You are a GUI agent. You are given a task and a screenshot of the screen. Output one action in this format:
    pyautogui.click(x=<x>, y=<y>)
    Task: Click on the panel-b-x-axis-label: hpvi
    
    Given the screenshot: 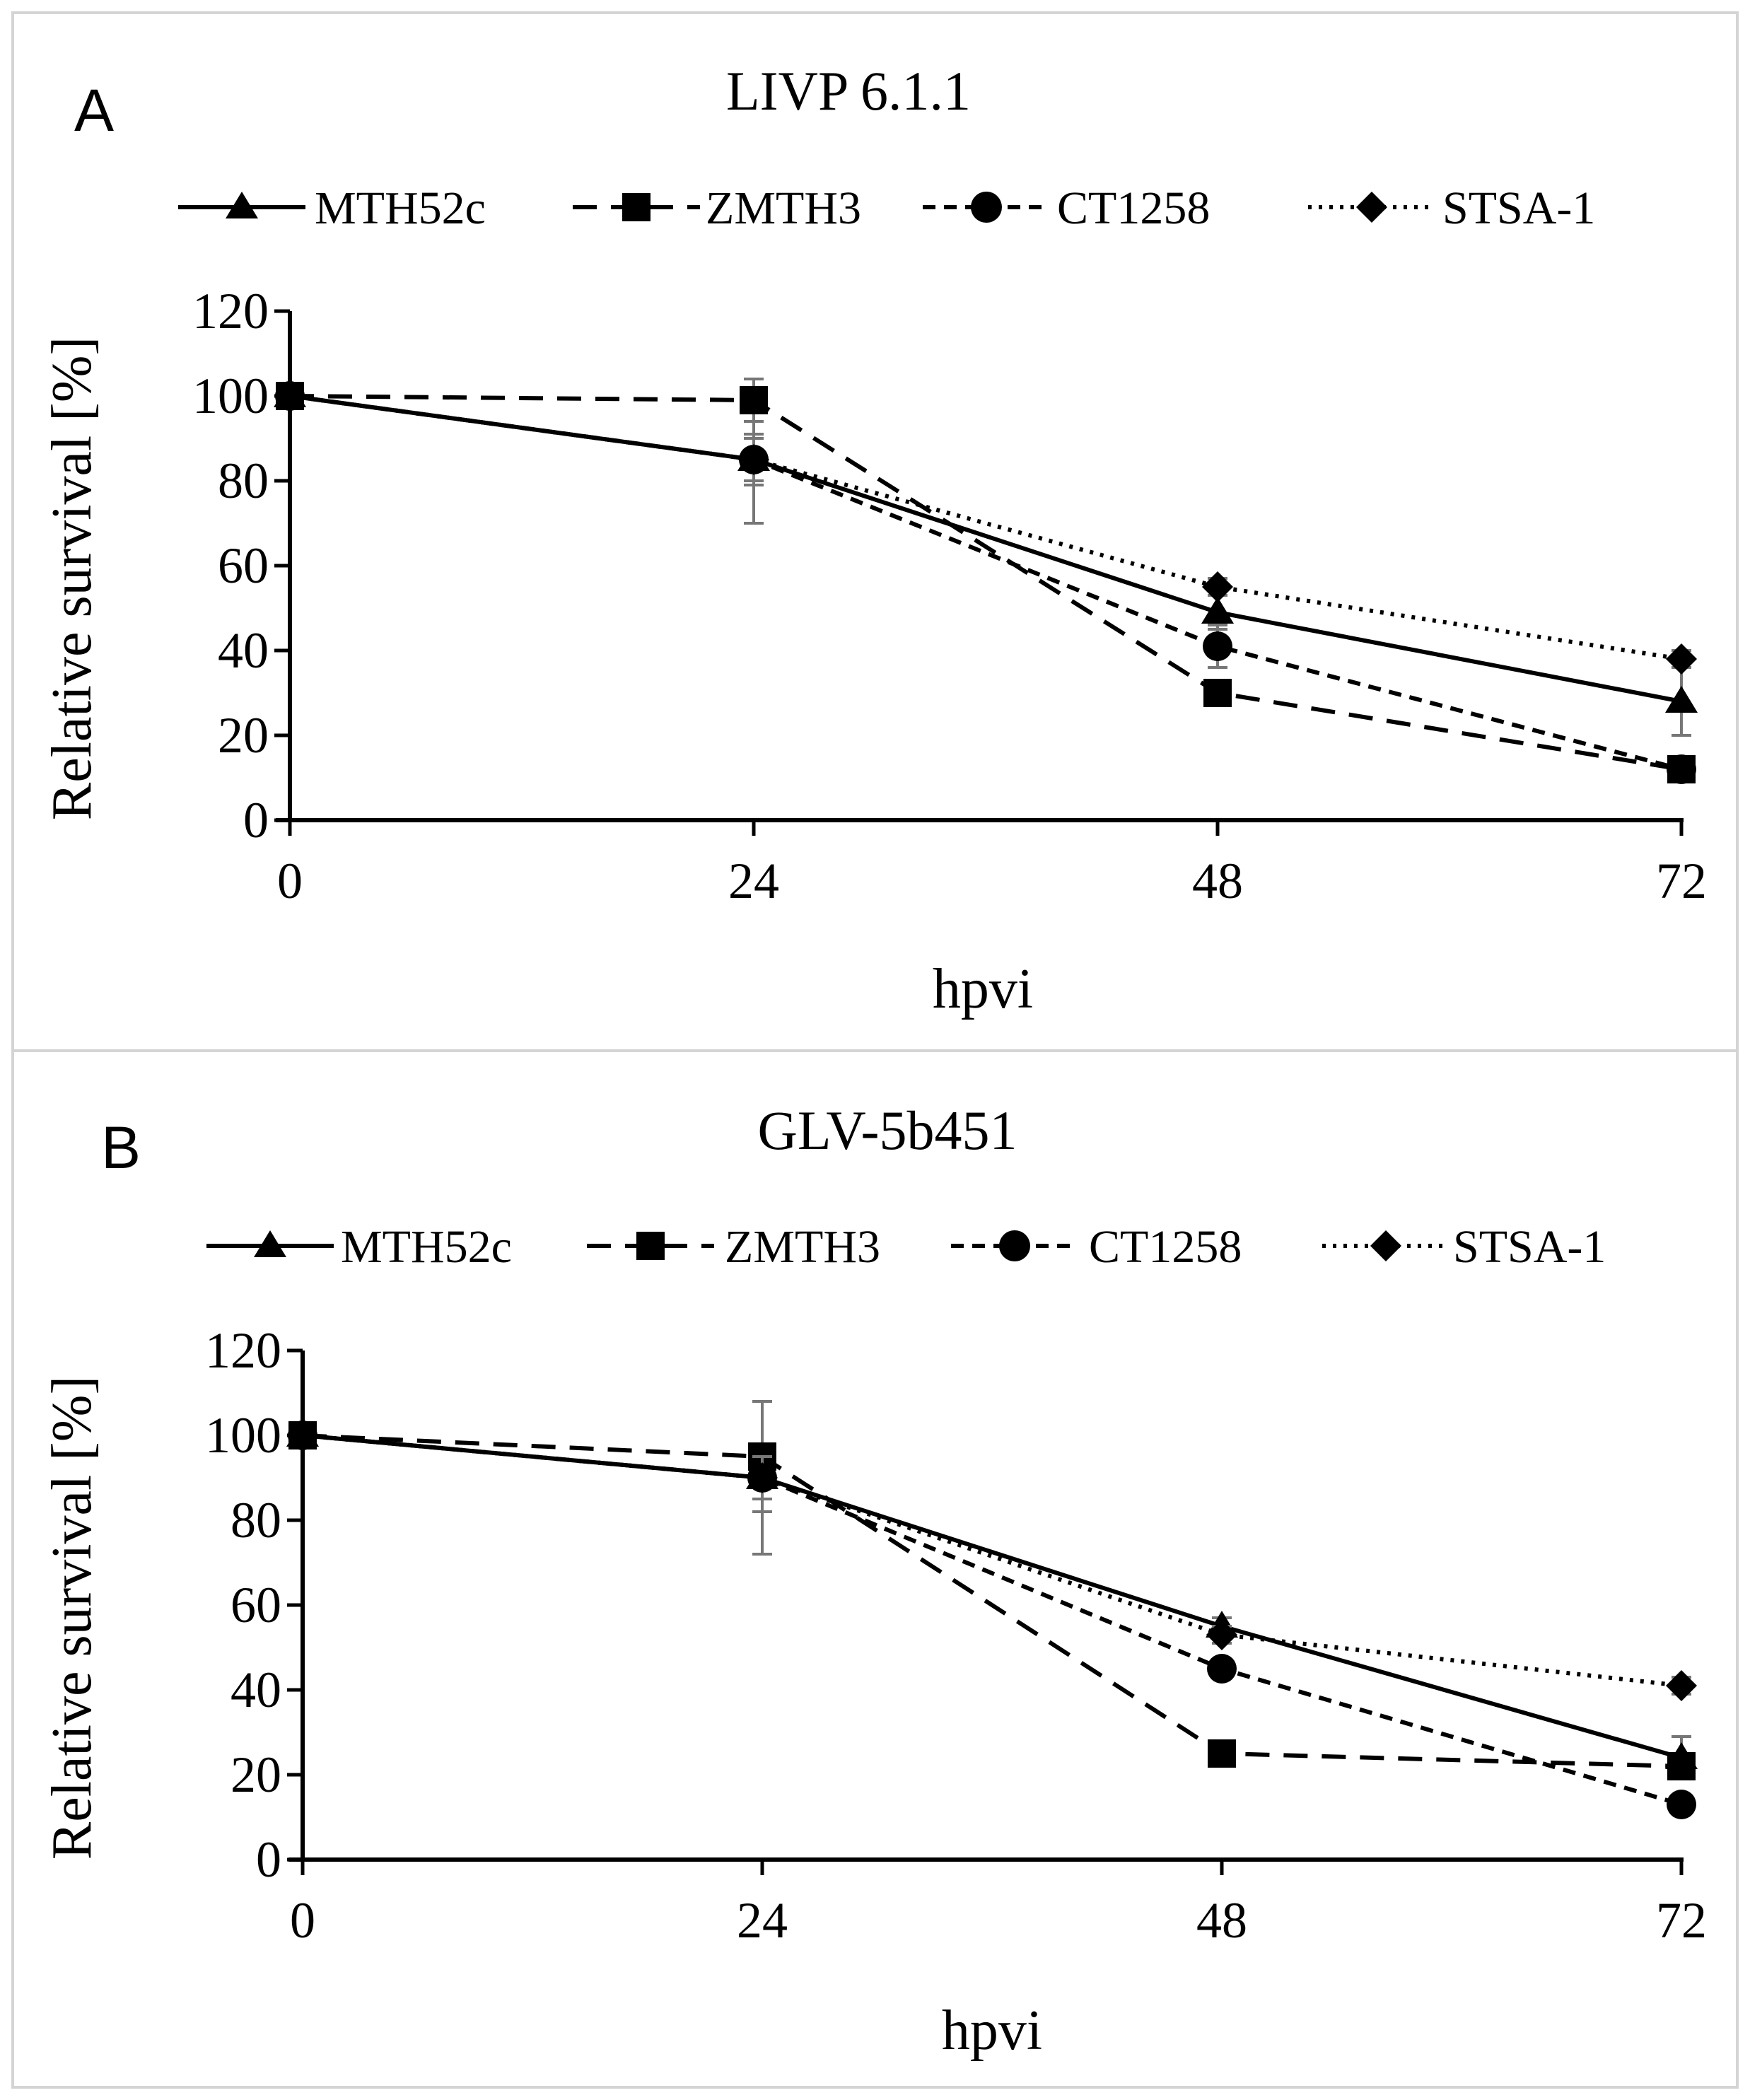 What is the action you would take?
    pyautogui.click(x=992, y=2031)
    